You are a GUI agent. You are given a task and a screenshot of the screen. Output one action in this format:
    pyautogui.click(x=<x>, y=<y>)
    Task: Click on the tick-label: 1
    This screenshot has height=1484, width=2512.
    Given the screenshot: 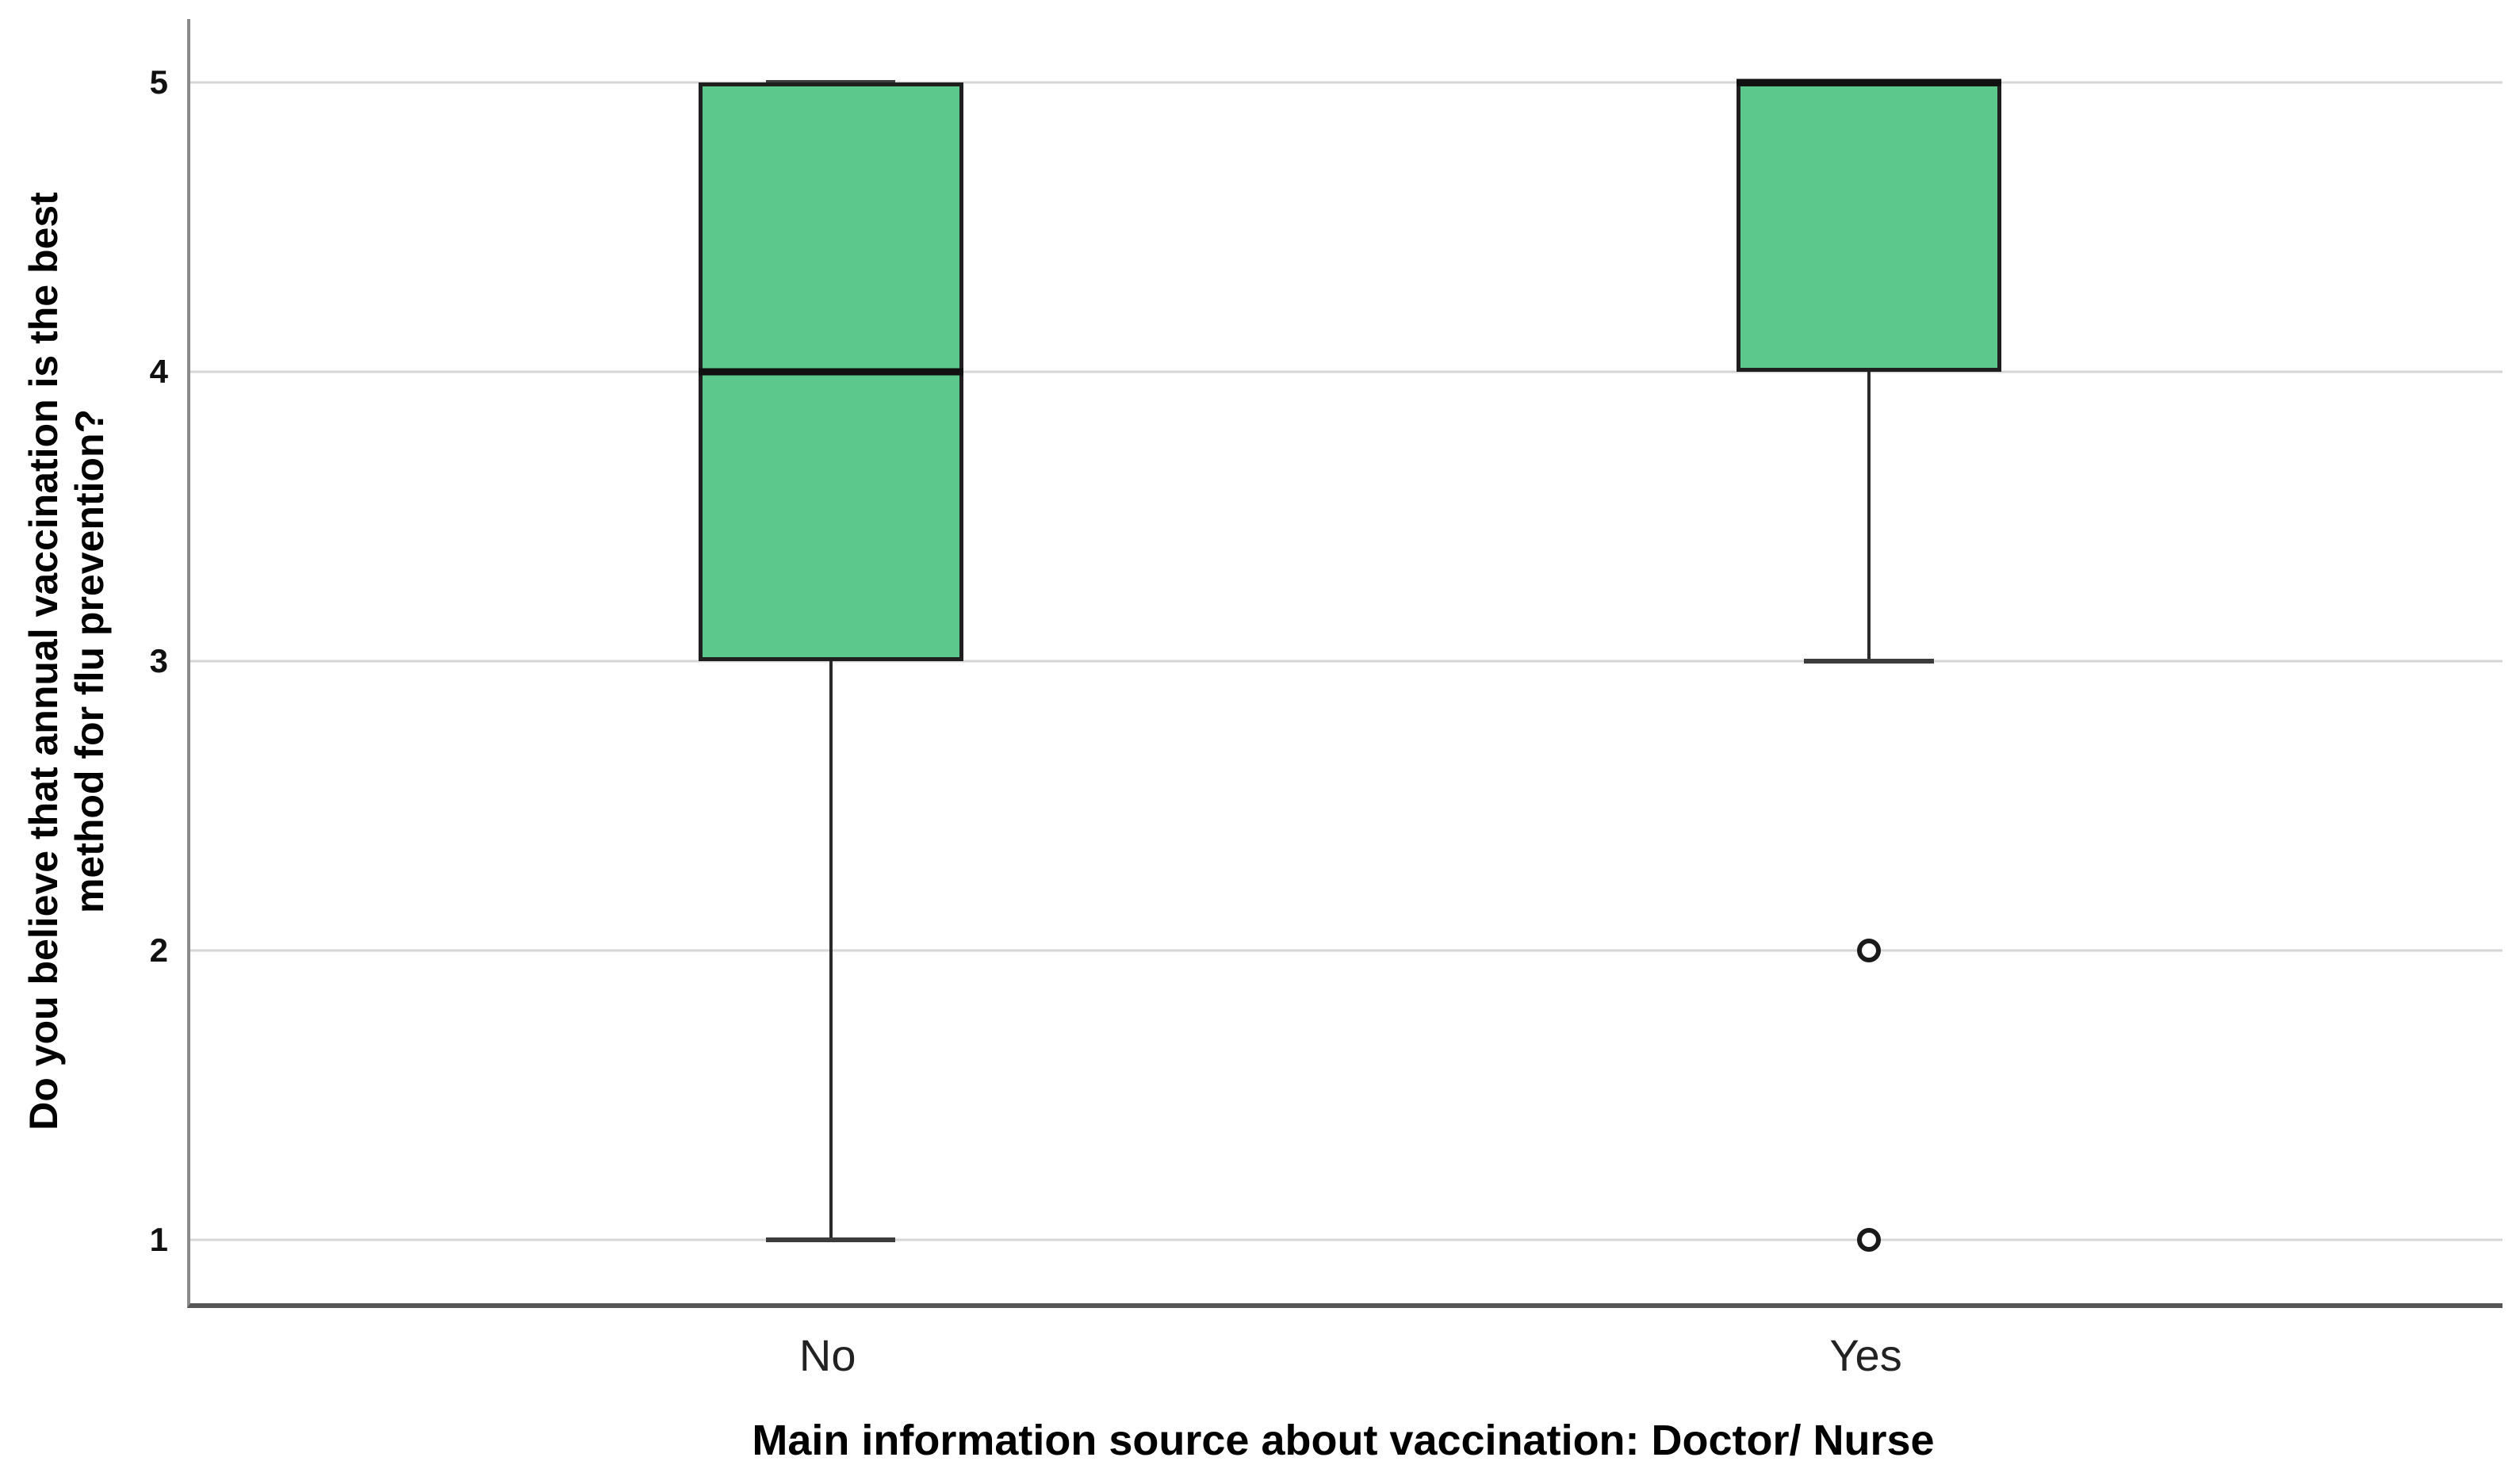 What is the action you would take?
    pyautogui.click(x=158, y=1239)
    